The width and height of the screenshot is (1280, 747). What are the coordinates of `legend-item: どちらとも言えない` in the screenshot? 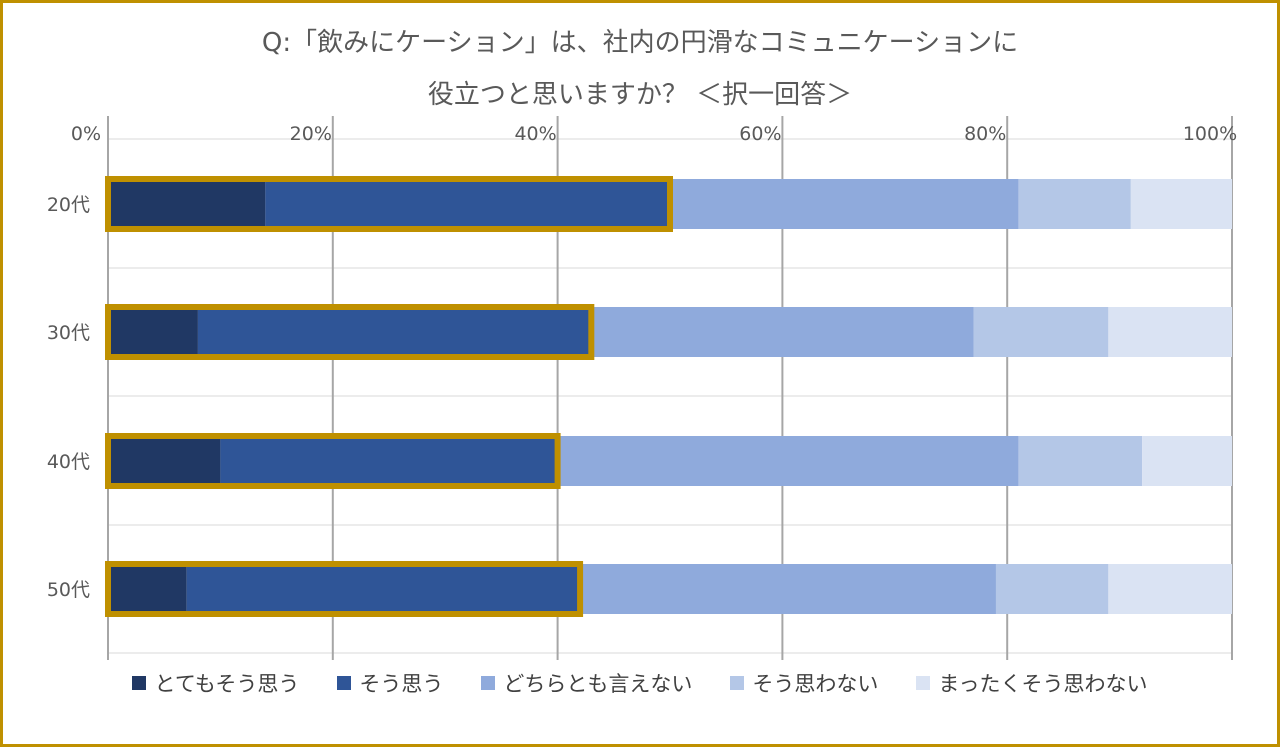 It's located at (586, 683).